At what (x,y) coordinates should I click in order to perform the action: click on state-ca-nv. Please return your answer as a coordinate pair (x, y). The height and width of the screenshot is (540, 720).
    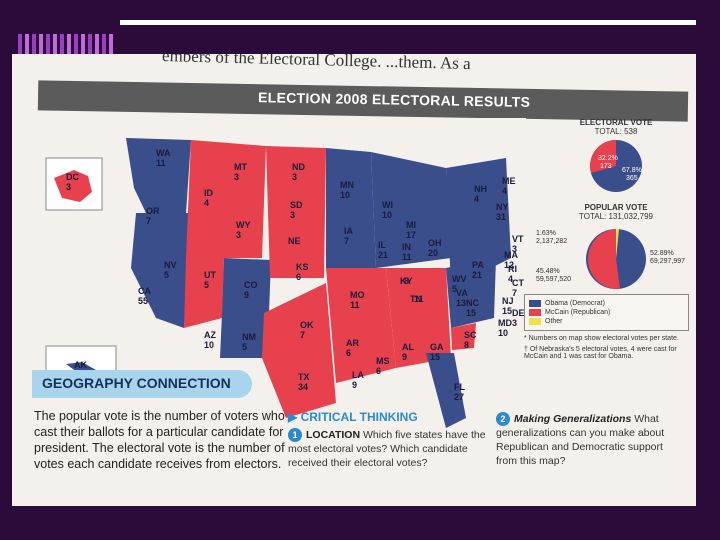
    Looking at the image, I should click on (161, 270).